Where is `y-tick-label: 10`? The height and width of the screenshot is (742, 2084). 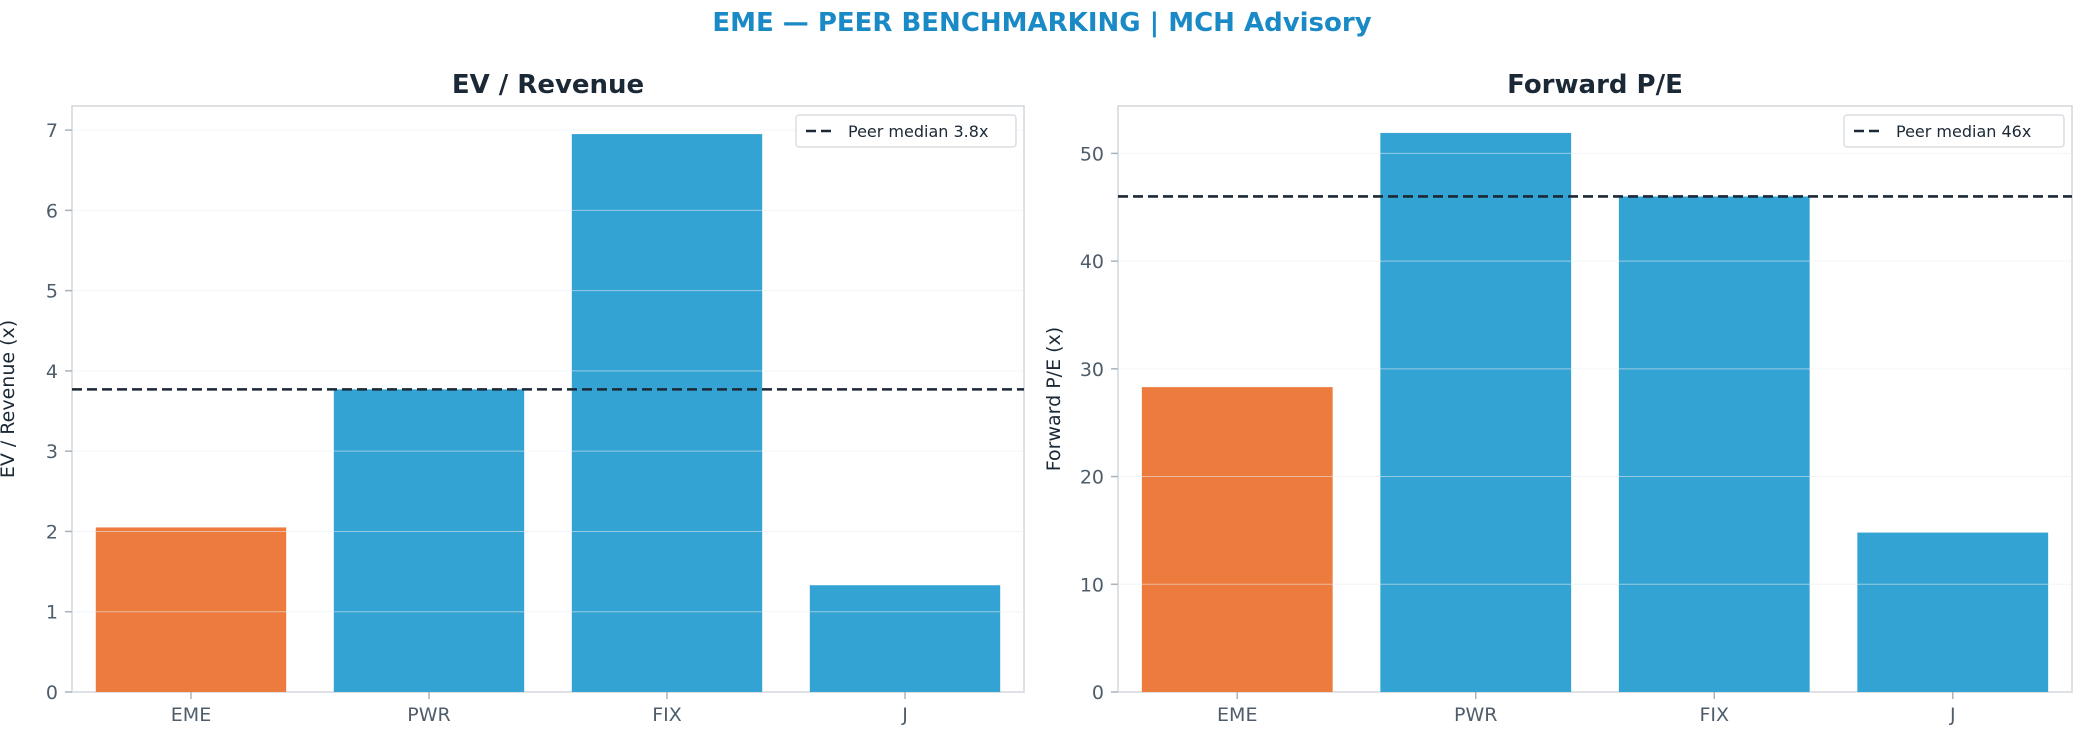
y-tick-label: 10 is located at coordinates (1092, 585).